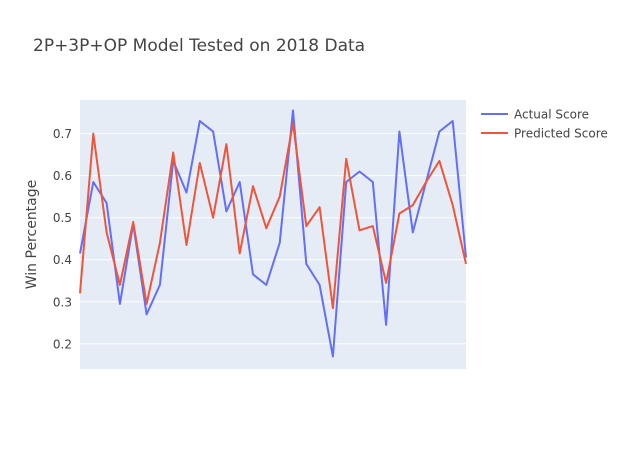 The width and height of the screenshot is (626, 454). I want to click on y-tick-label: 0.4, so click(62, 260).